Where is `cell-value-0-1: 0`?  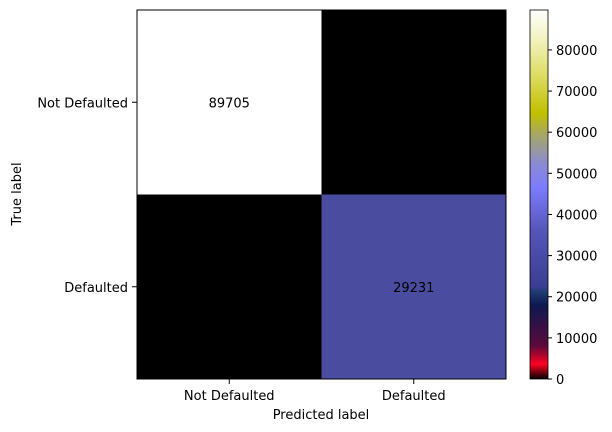 cell-value-0-1: 0 is located at coordinates (414, 103).